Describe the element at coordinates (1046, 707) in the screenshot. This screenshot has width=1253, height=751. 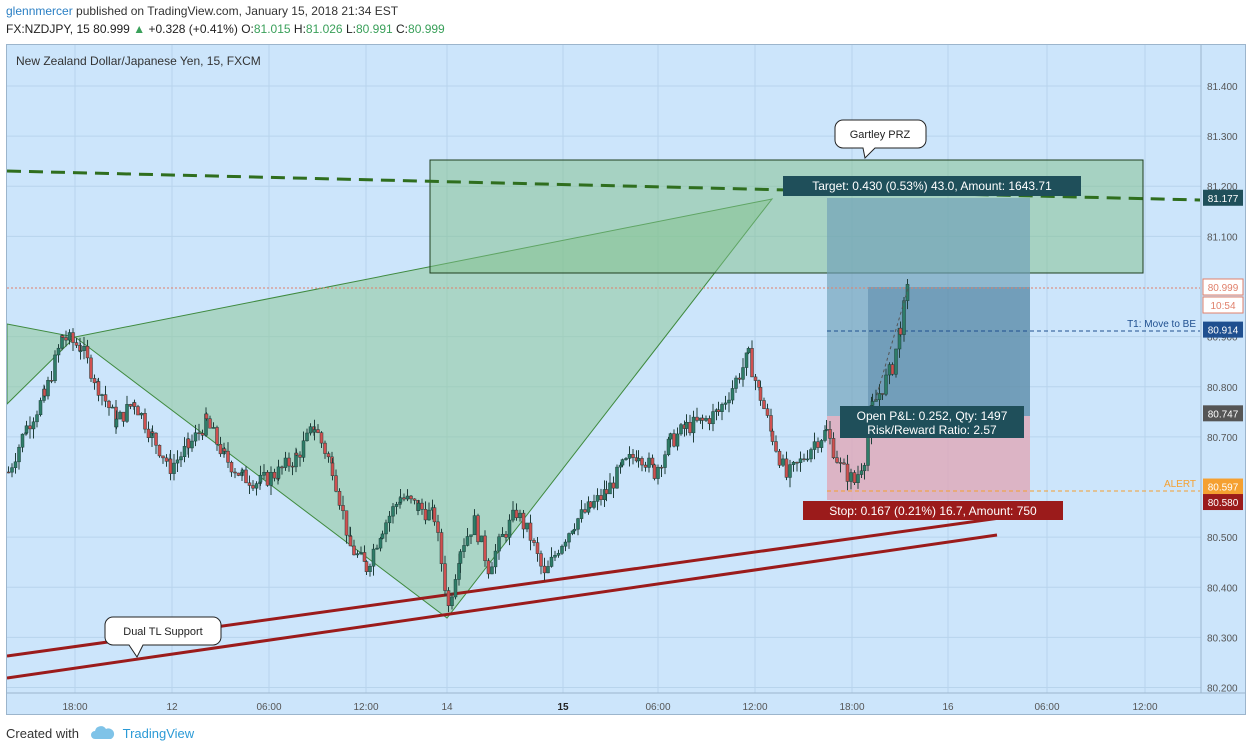
I see `time-tick-label: 06:00` at that location.